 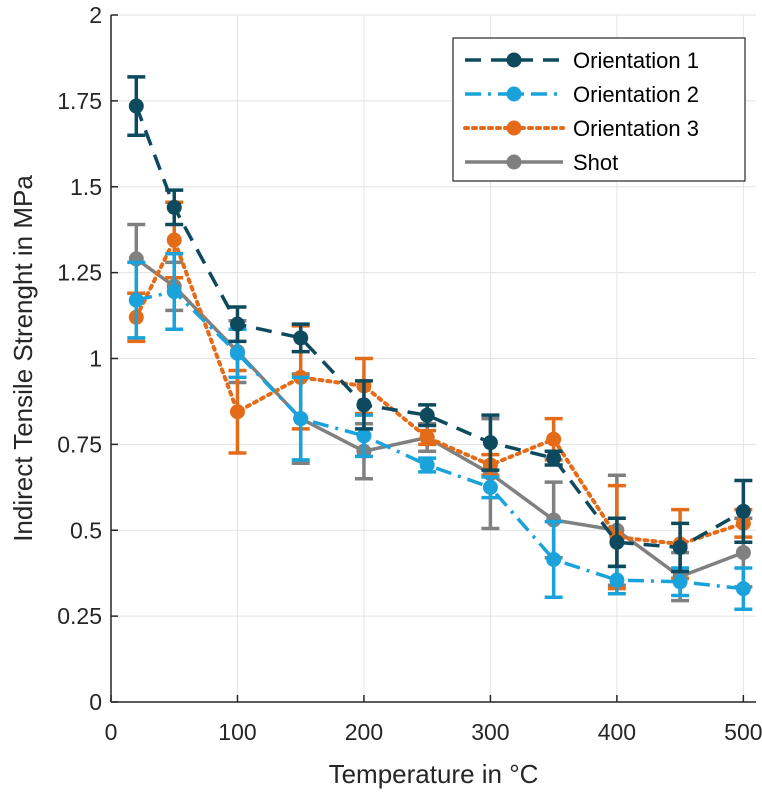 I want to click on y-tick-label: 2, so click(x=95, y=15).